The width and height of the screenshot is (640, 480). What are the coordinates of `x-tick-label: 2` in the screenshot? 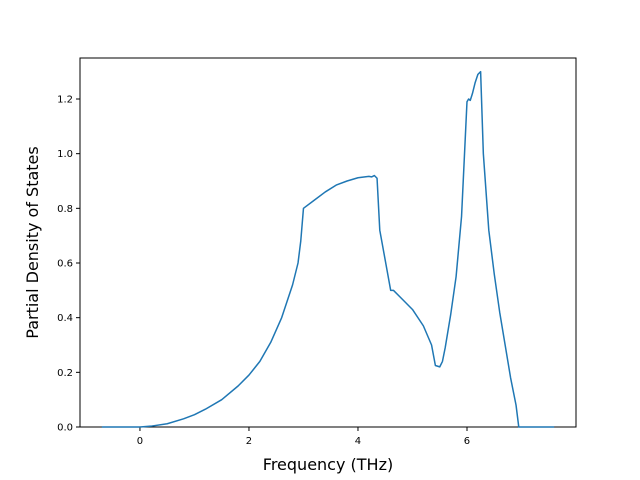 It's located at (249, 441).